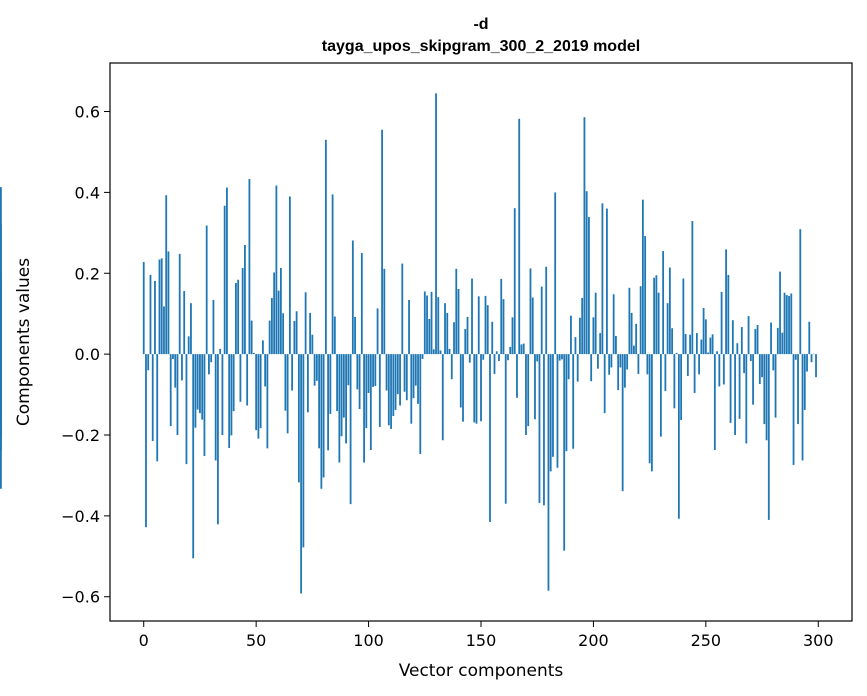  Describe the element at coordinates (818, 640) in the screenshot. I see `x-tick-label: 300` at that location.